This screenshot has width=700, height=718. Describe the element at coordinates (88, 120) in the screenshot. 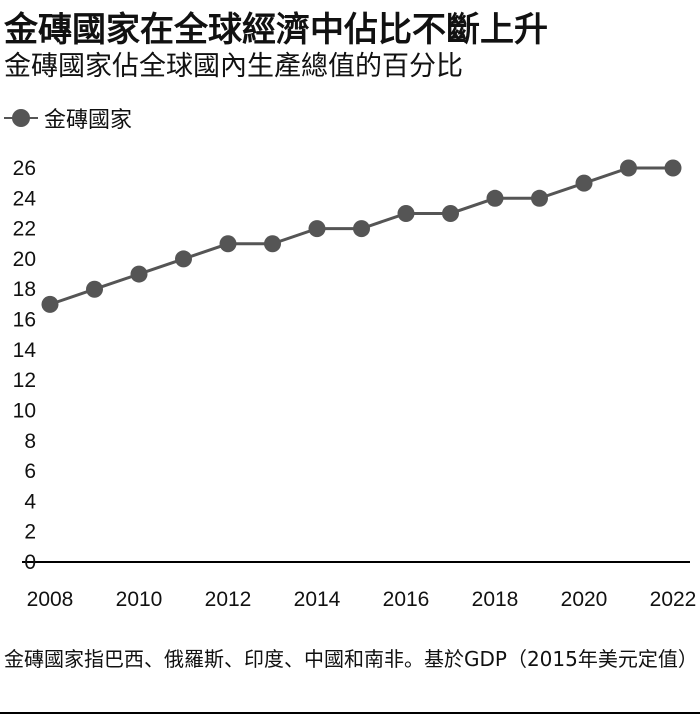

I see `legend-label: 金磚國家` at that location.